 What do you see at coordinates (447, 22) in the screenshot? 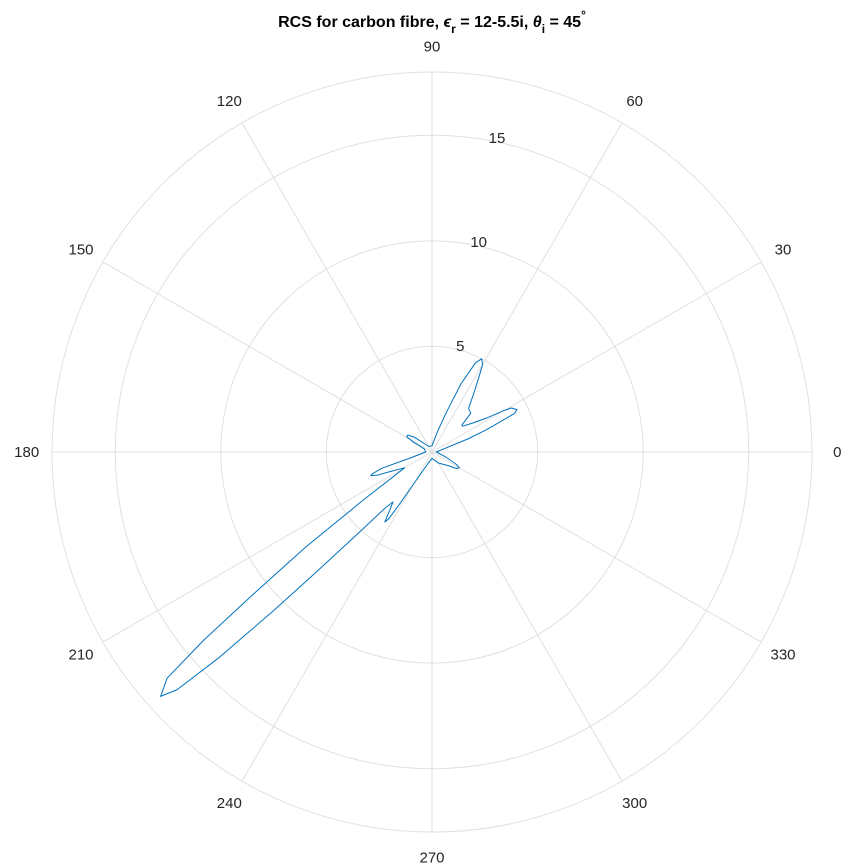
I see `title-epsilon-symbol: ϵ` at bounding box center [447, 22].